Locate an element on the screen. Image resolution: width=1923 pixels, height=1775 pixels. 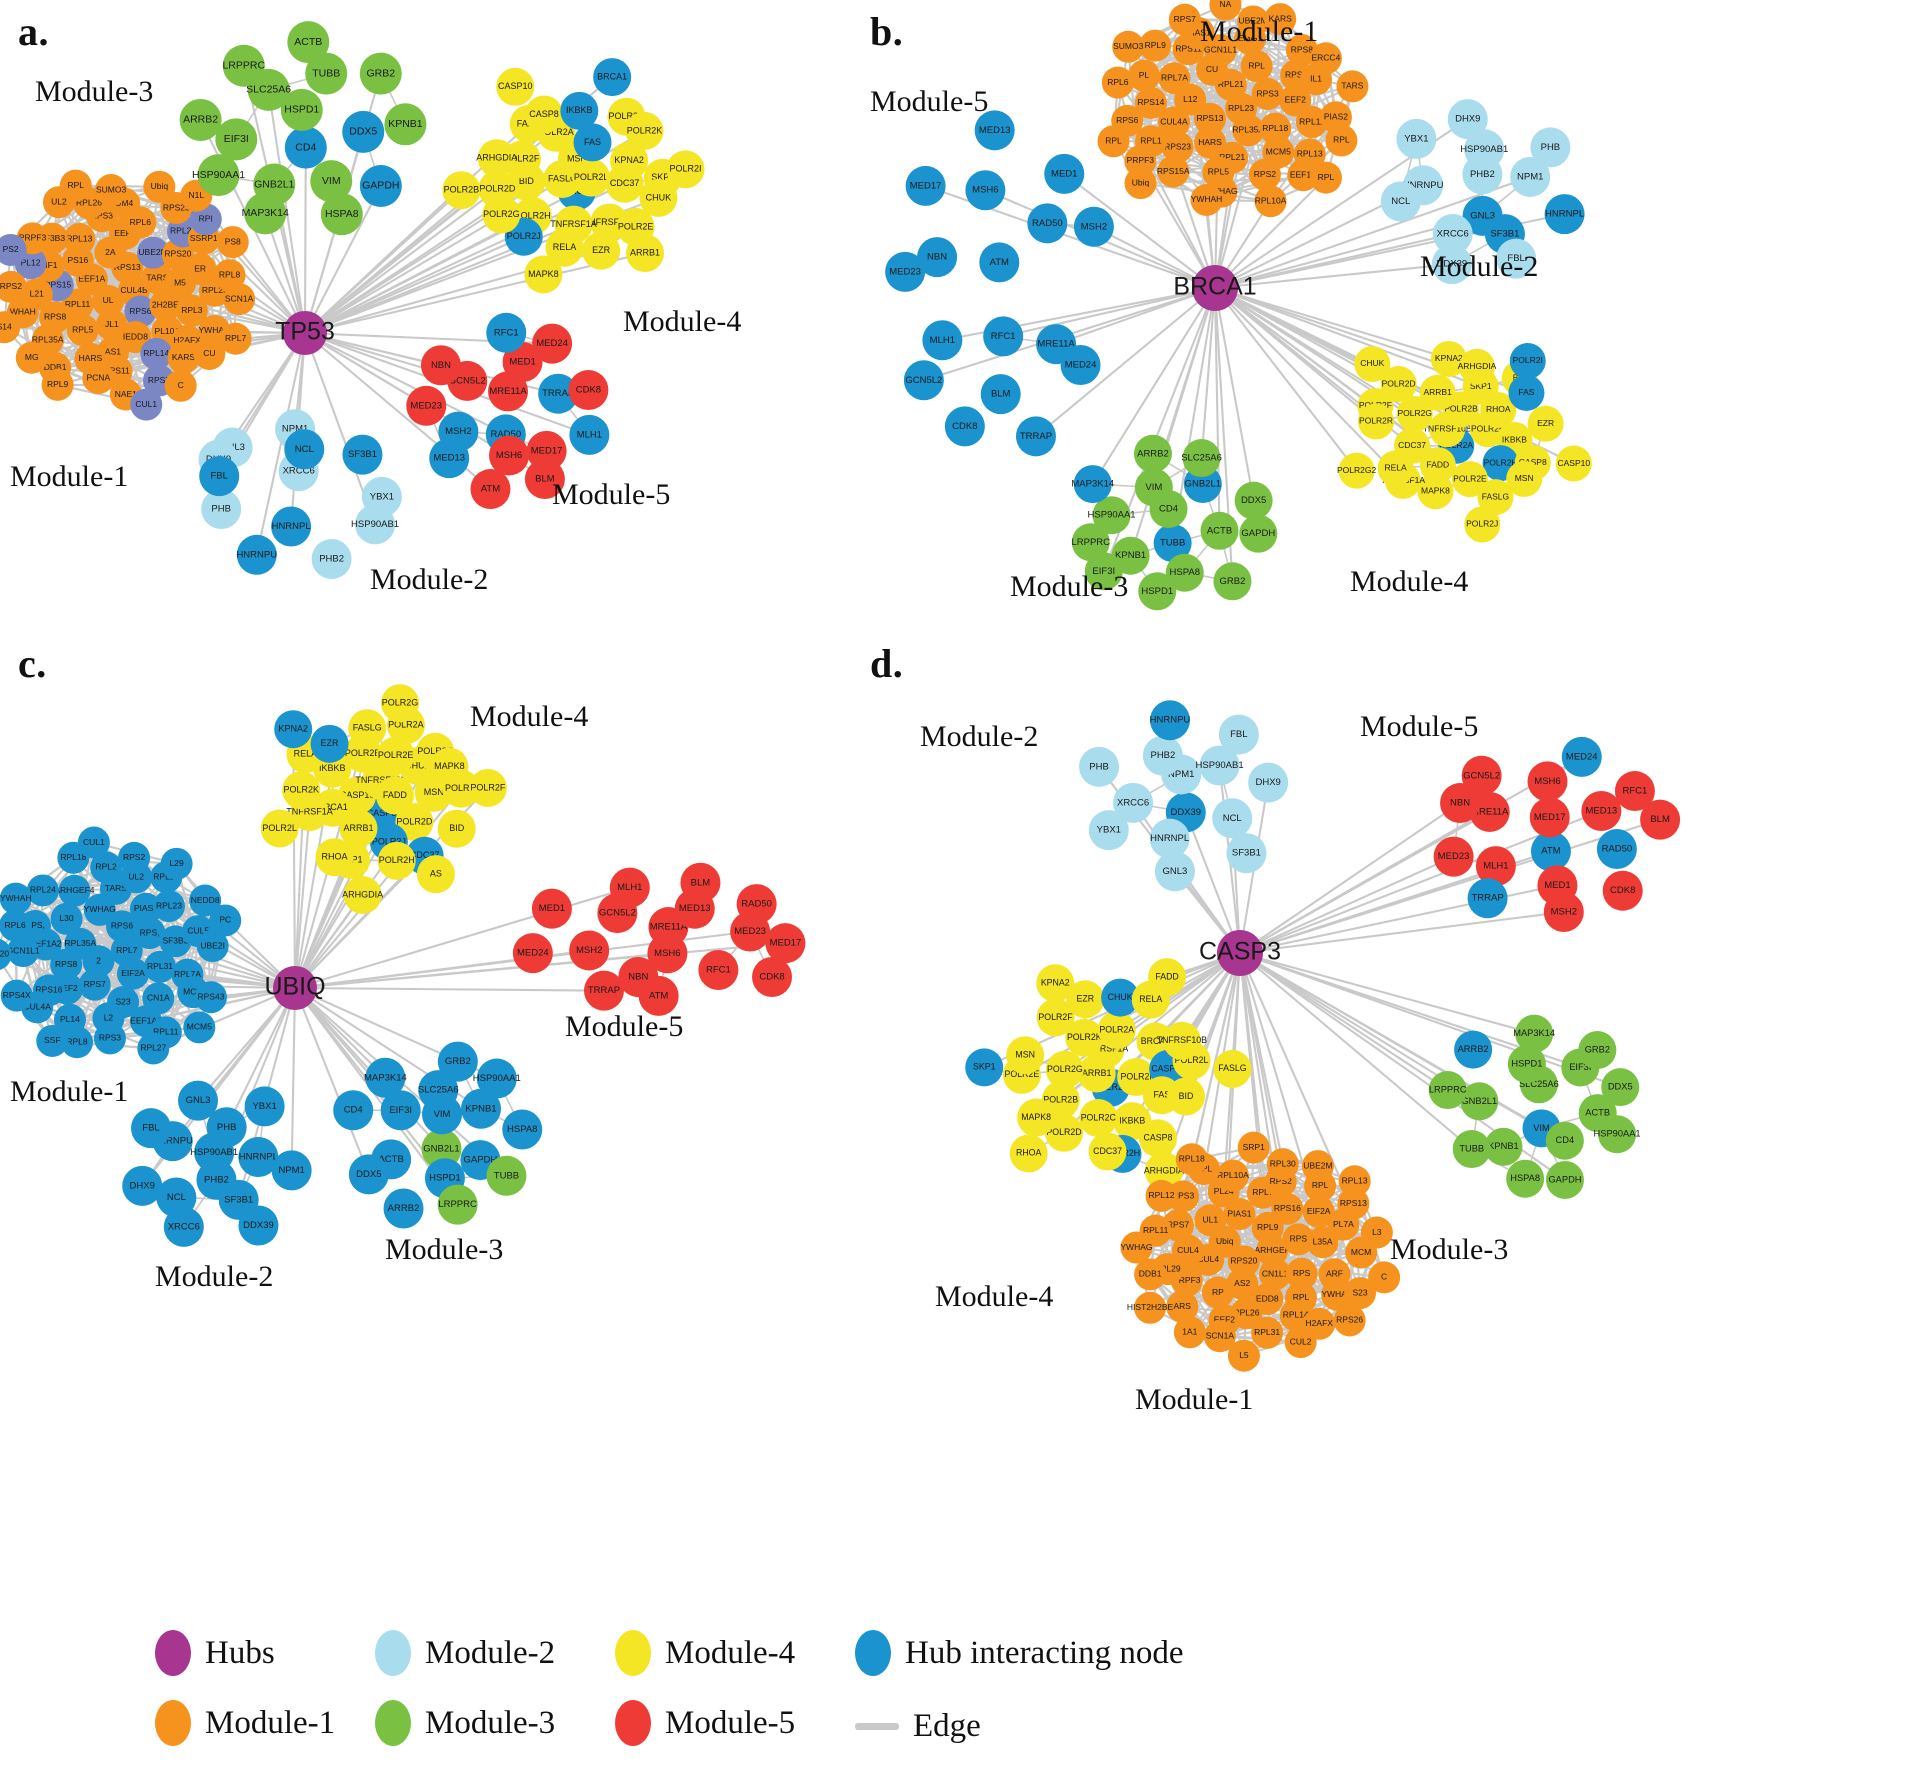
network-node: RPL13 is located at coordinates (1354, 1181).